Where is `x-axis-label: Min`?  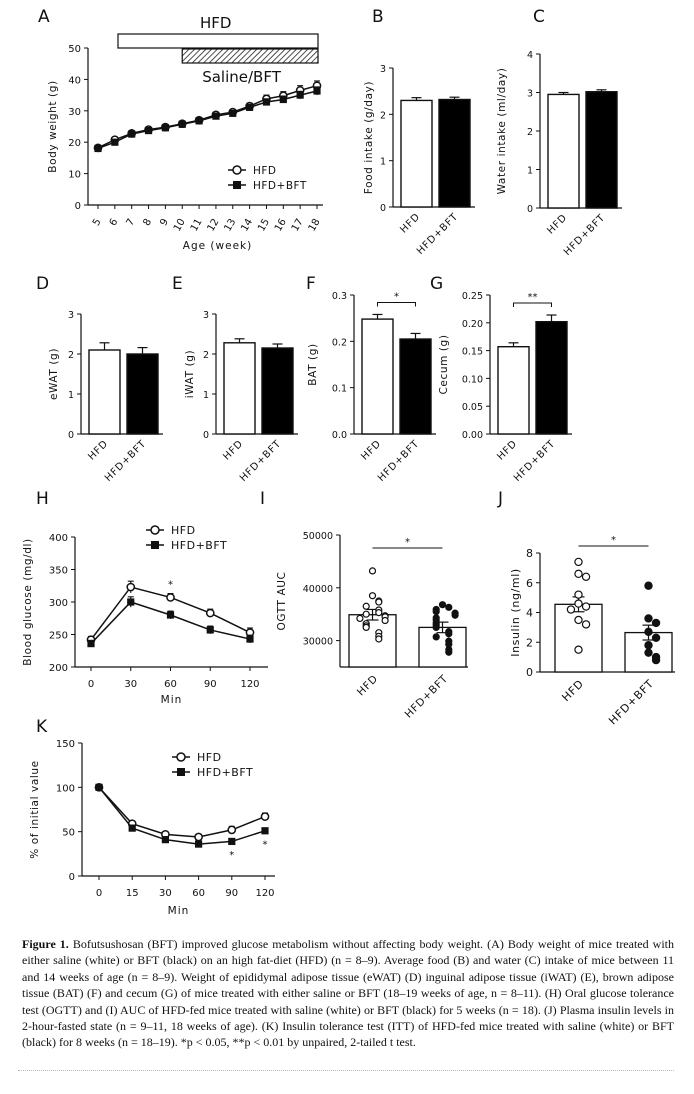
x-axis-label: Min is located at coordinates (179, 911).